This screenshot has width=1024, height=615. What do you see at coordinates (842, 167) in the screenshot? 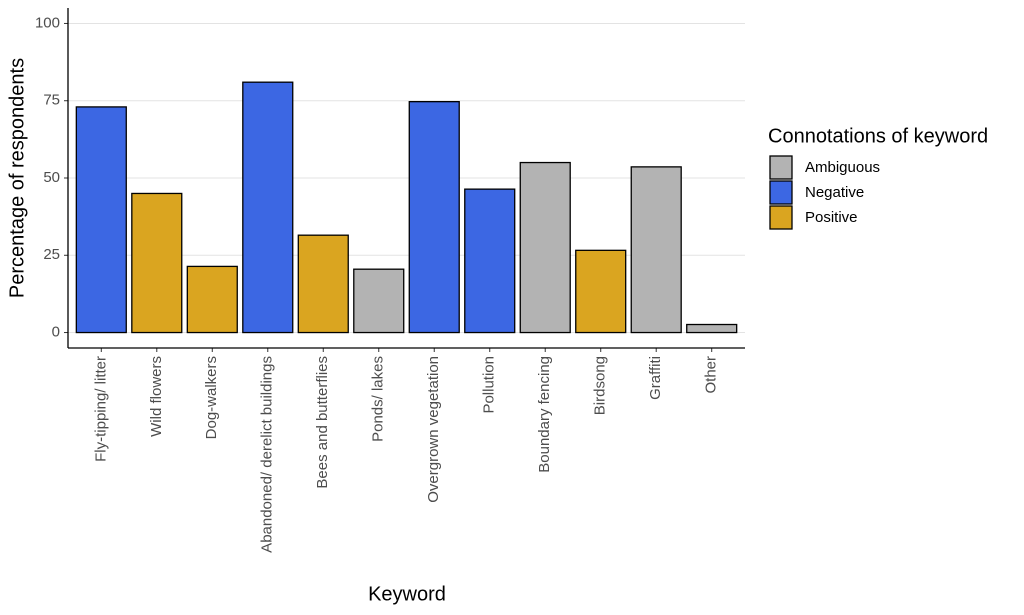
I see `legend-label: Ambiguous` at bounding box center [842, 167].